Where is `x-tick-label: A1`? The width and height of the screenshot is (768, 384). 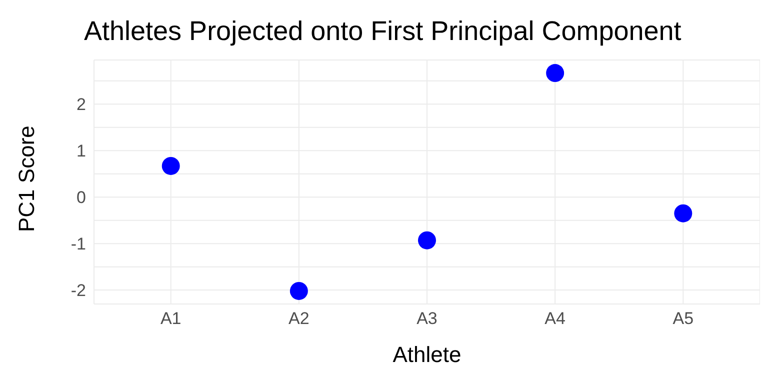
x-tick-label: A1 is located at coordinates (171, 318).